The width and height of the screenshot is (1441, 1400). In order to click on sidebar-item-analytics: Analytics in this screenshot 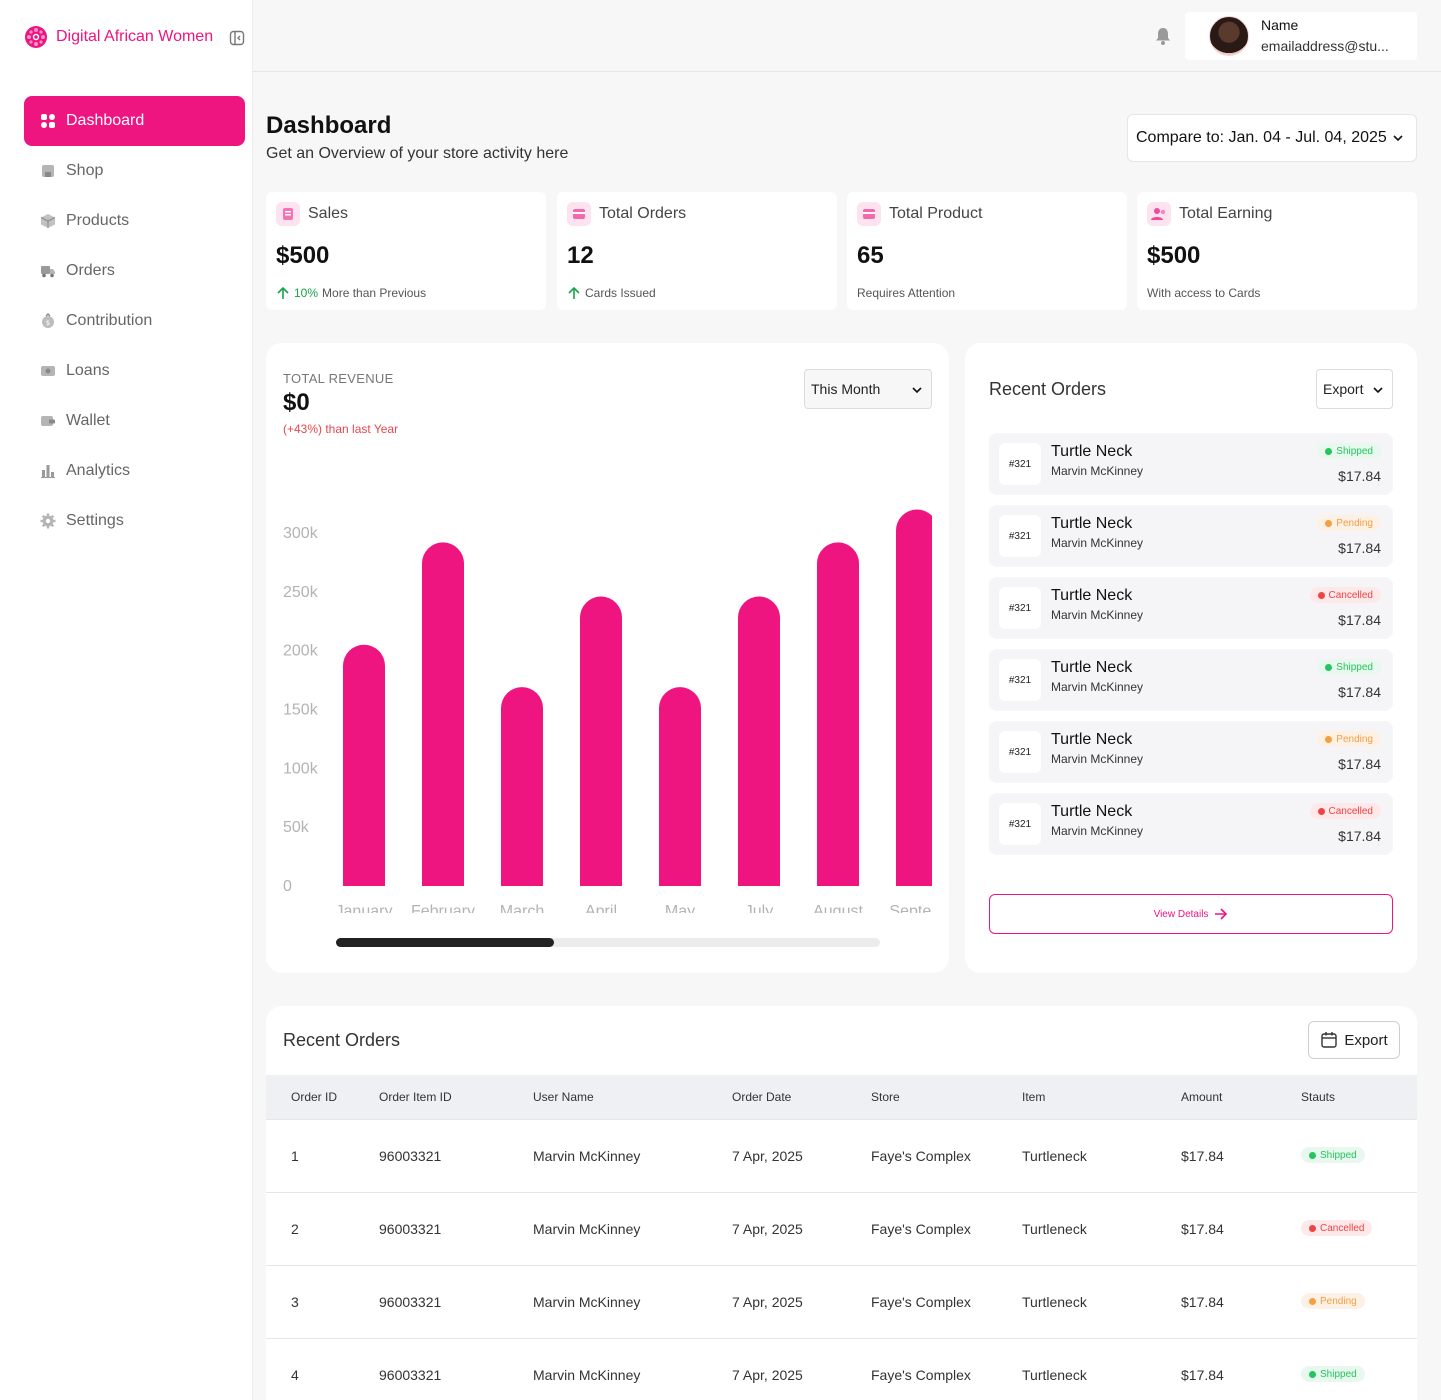, I will do `click(134, 471)`.